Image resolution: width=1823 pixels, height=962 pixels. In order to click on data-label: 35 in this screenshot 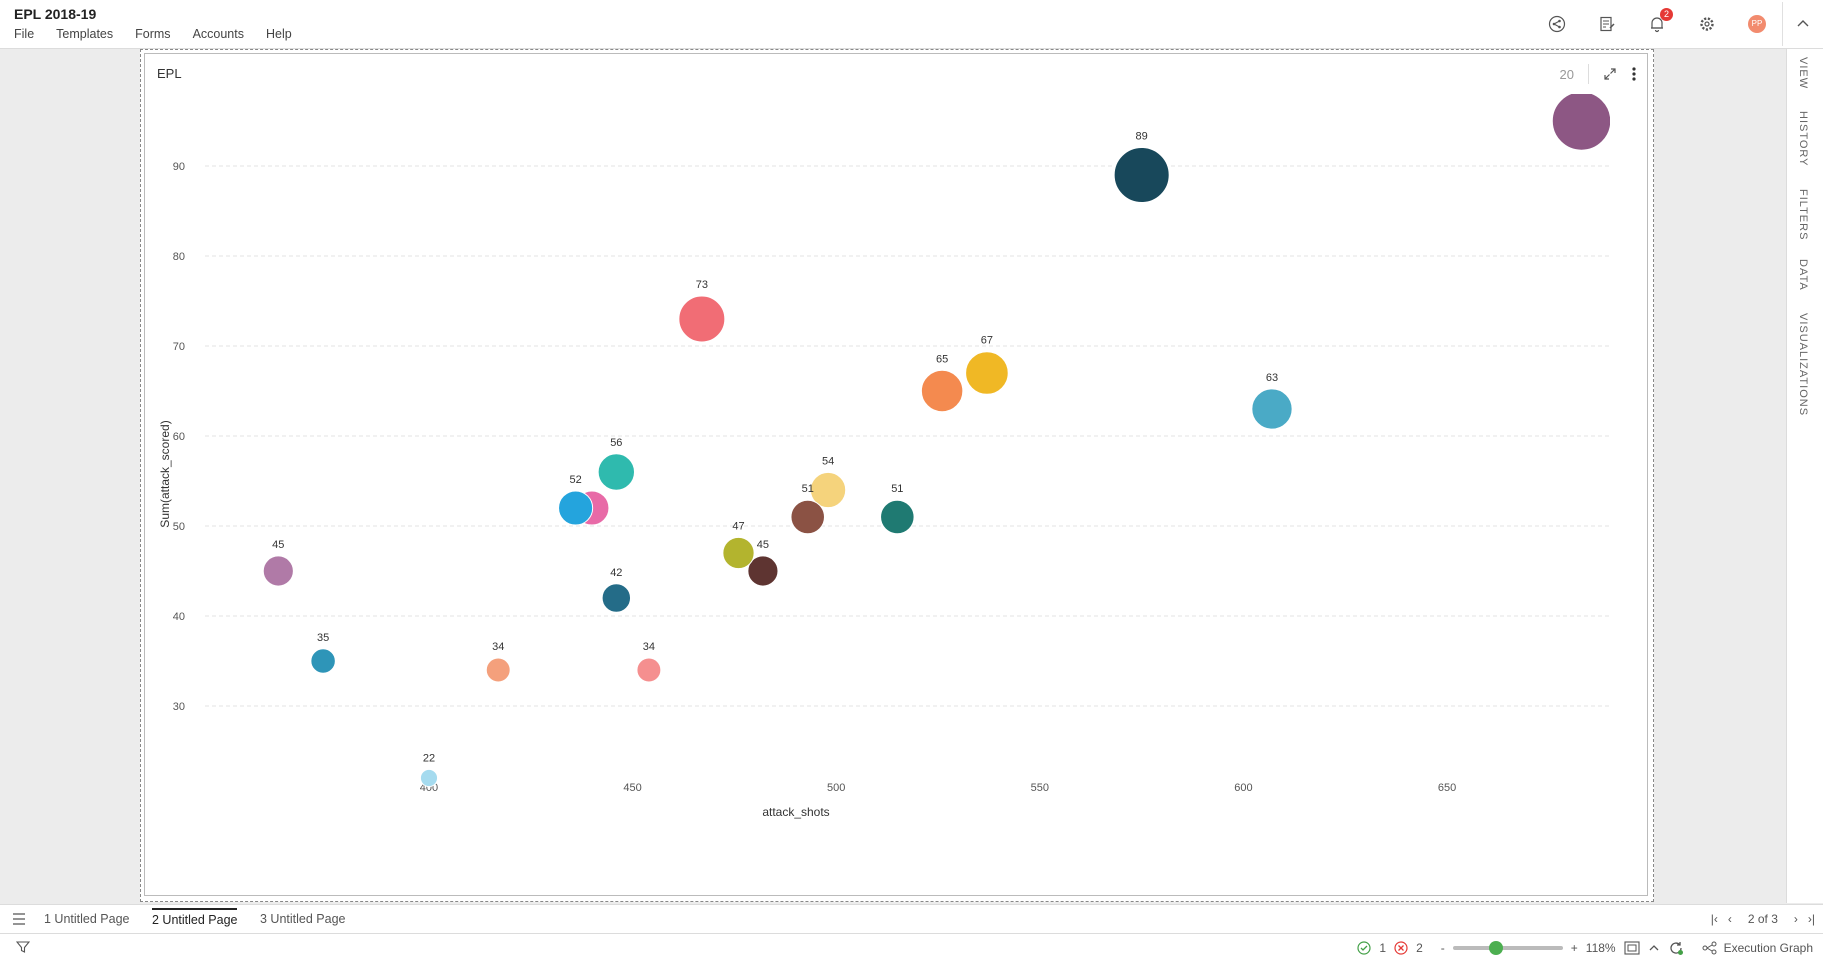, I will do `click(323, 638)`.